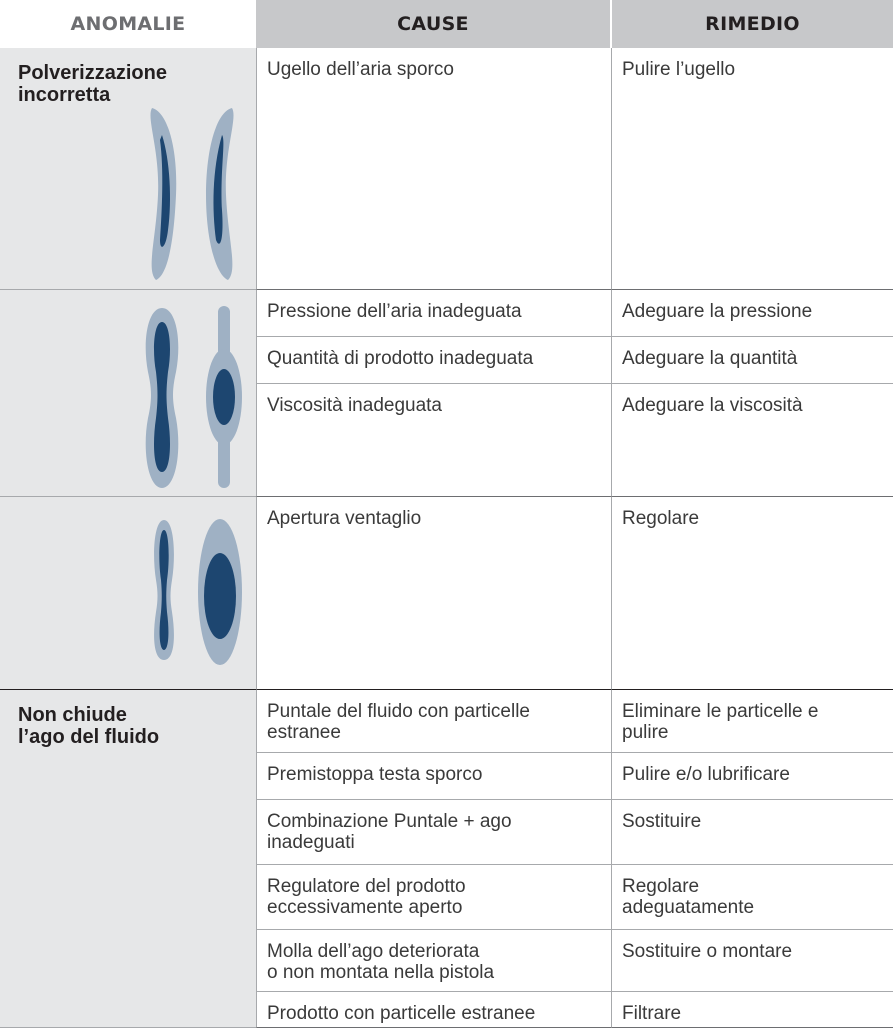 This screenshot has width=893, height=1028. I want to click on cause-cell: Quantità di prodotto inadeguata, so click(434, 360).